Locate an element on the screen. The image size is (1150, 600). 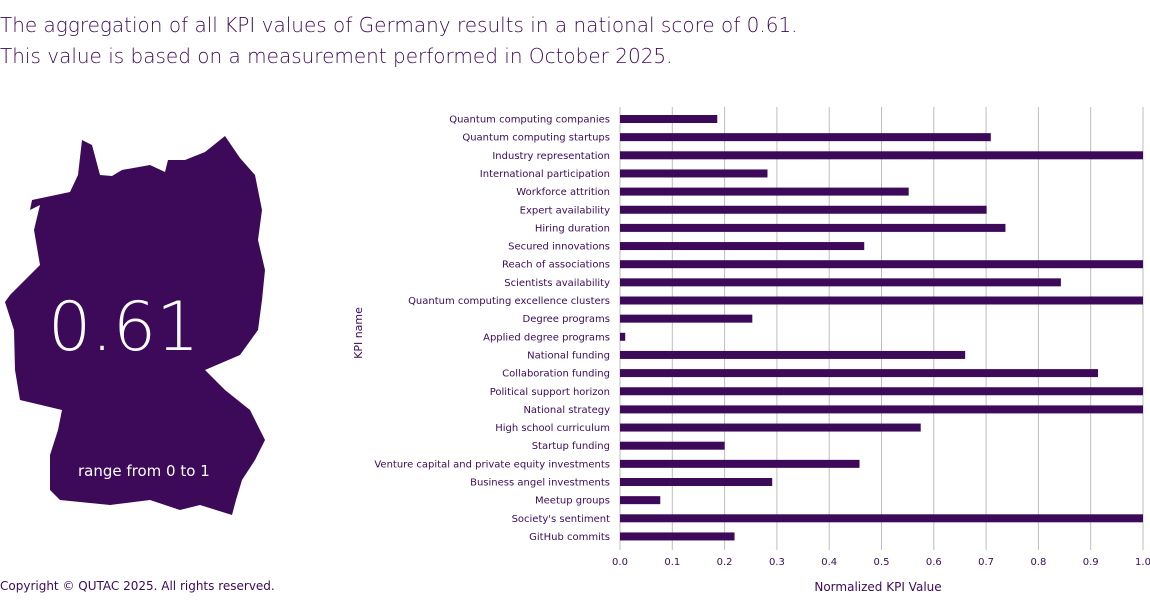
germany-map is located at coordinates (135, 325).